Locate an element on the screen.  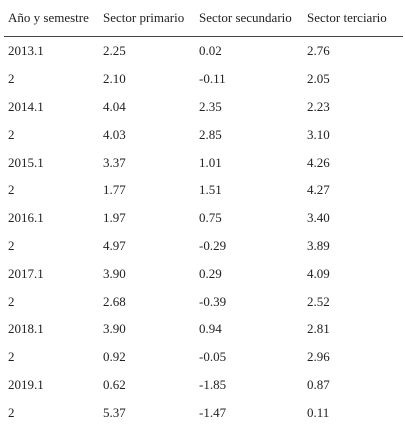
cell-tertiary-sector: 2.81 is located at coordinates (353, 329).